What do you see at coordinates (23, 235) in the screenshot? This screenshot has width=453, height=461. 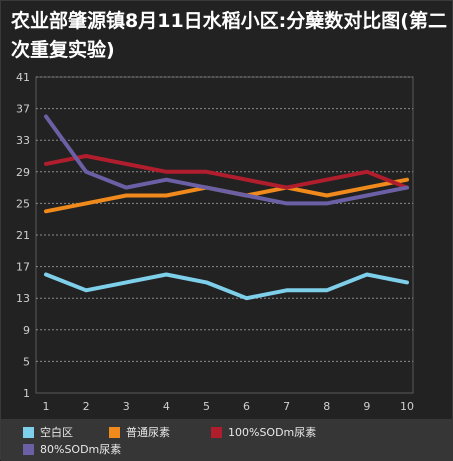 I see `y-tick-label: 21` at bounding box center [23, 235].